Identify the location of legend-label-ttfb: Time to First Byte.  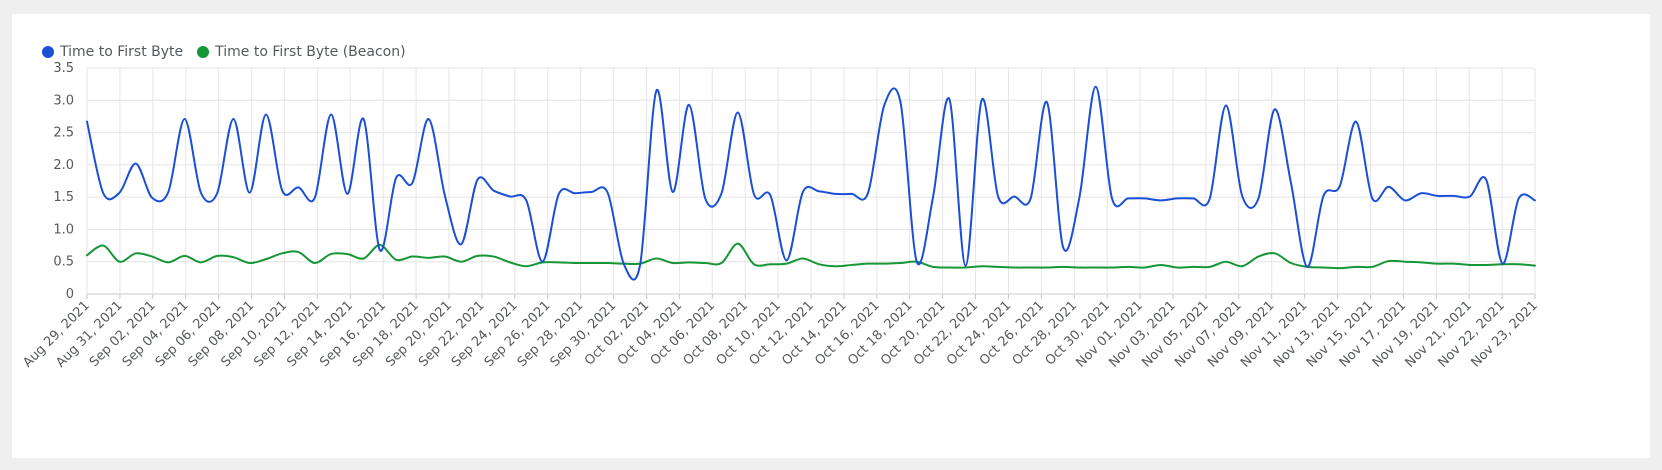
(122, 52).